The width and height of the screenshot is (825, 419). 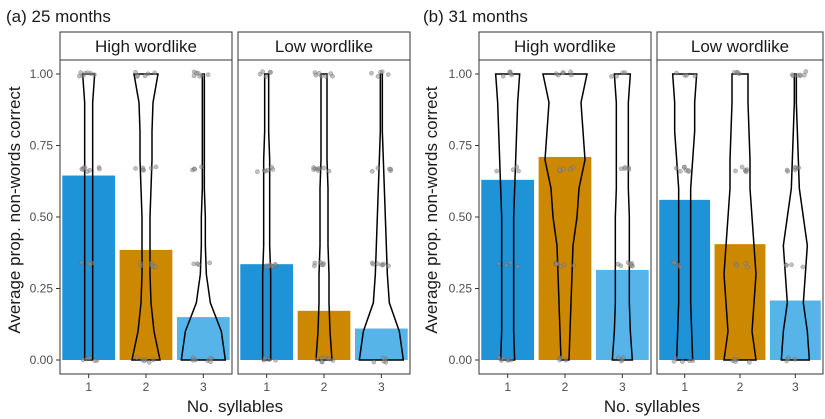 What do you see at coordinates (431, 210) in the screenshot?
I see `chart-b-y-axis-label: Average prop. non-words correct` at bounding box center [431, 210].